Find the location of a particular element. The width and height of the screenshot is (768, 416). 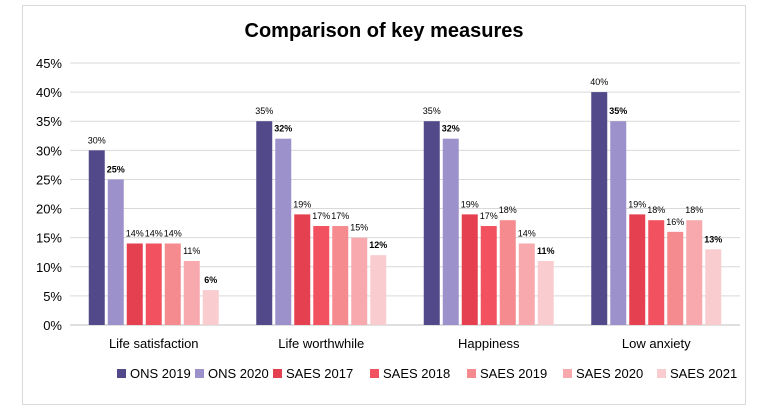

data-label: 15% is located at coordinates (359, 228).